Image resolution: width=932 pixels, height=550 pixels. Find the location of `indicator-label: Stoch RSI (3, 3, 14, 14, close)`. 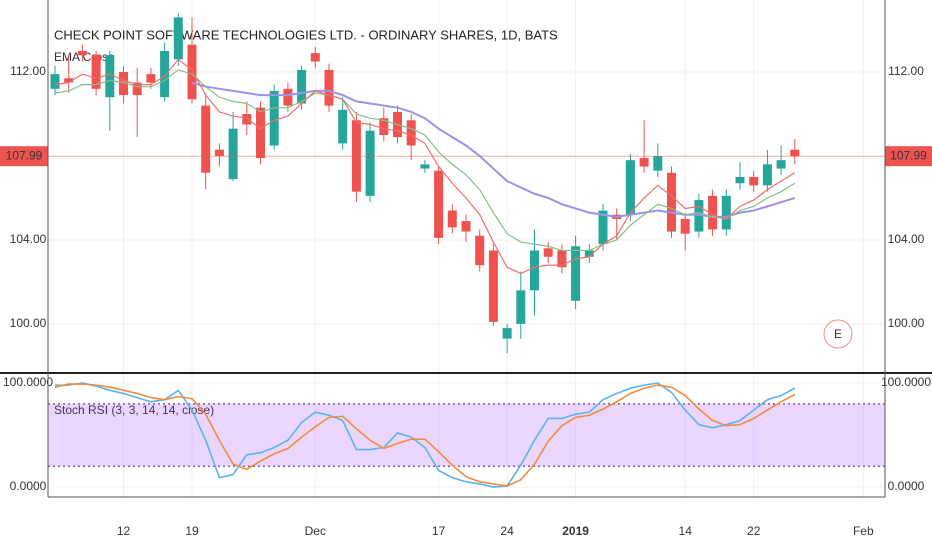

indicator-label: Stoch RSI (3, 3, 14, 14, close) is located at coordinates (134, 410).